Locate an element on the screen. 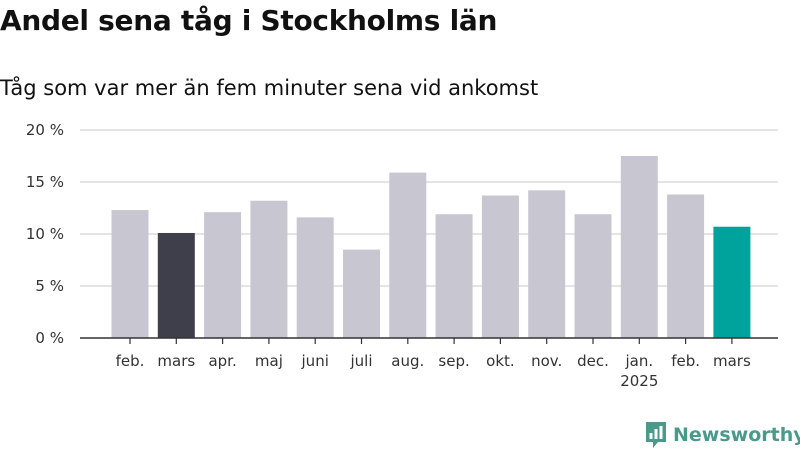  x-tick-label: jan. 2025 is located at coordinates (639, 371).